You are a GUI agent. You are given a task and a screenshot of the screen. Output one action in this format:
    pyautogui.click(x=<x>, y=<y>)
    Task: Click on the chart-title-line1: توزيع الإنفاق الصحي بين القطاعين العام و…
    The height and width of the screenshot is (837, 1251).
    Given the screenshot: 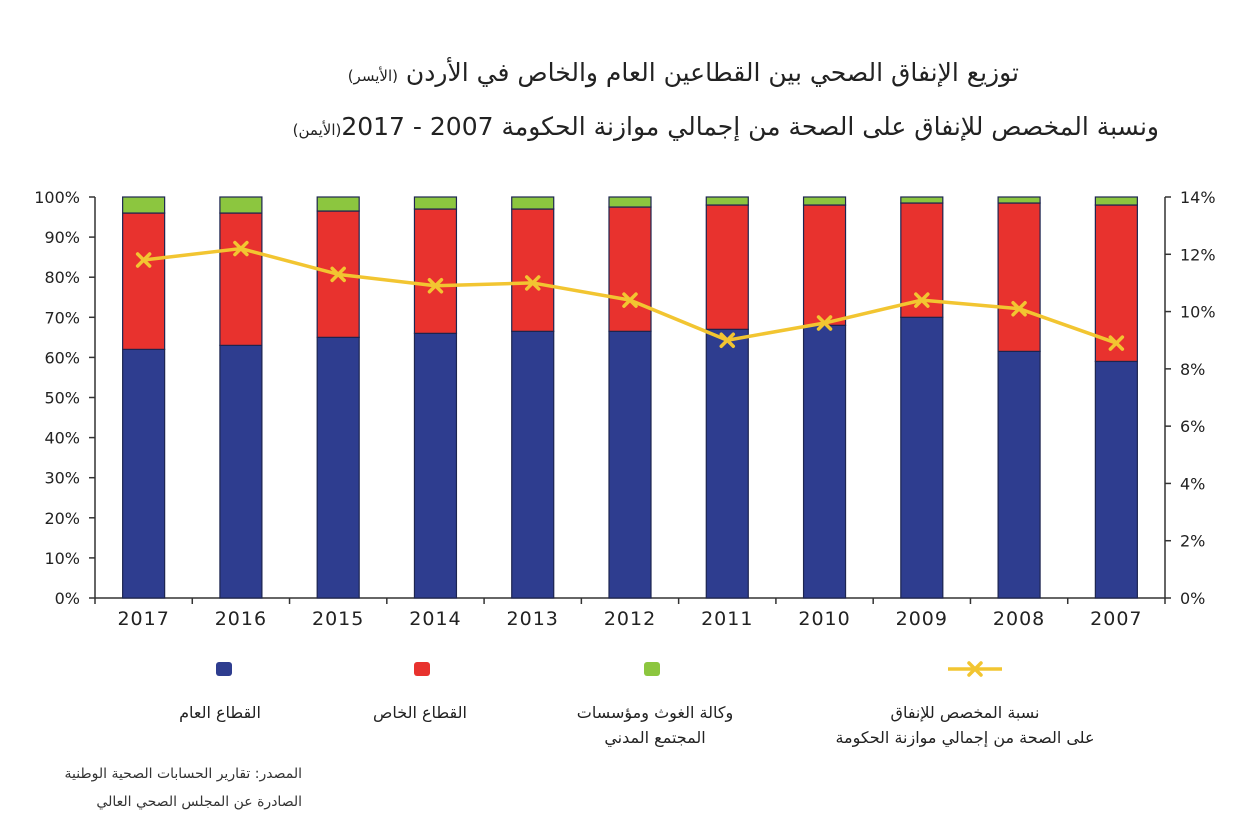 What is the action you would take?
    pyautogui.click(x=683, y=72)
    